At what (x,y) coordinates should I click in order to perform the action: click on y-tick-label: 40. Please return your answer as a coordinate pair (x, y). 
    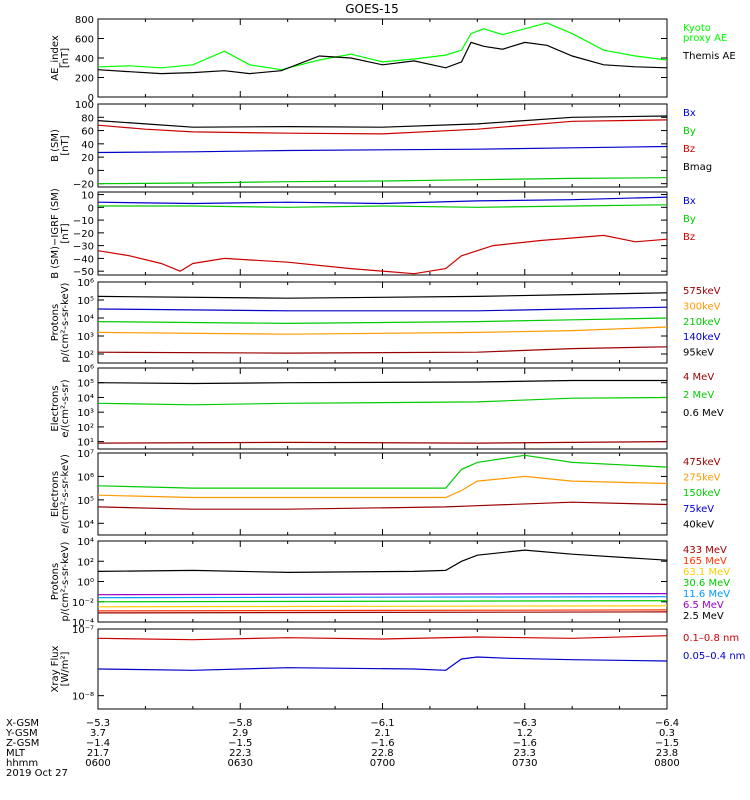
    Looking at the image, I should click on (87, 145).